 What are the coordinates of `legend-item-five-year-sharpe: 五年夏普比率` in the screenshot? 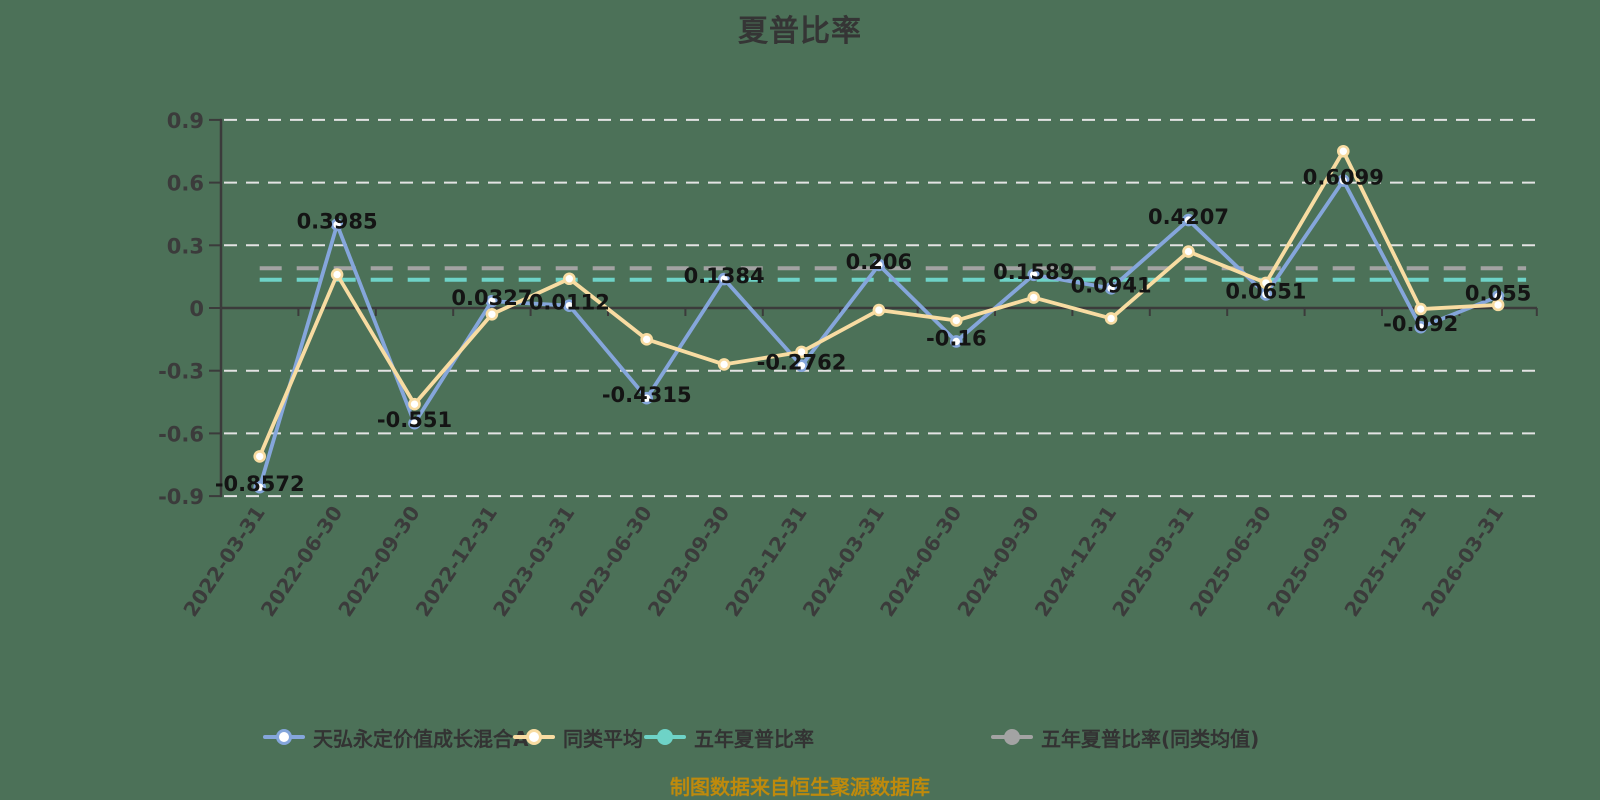 It's located at (729, 737).